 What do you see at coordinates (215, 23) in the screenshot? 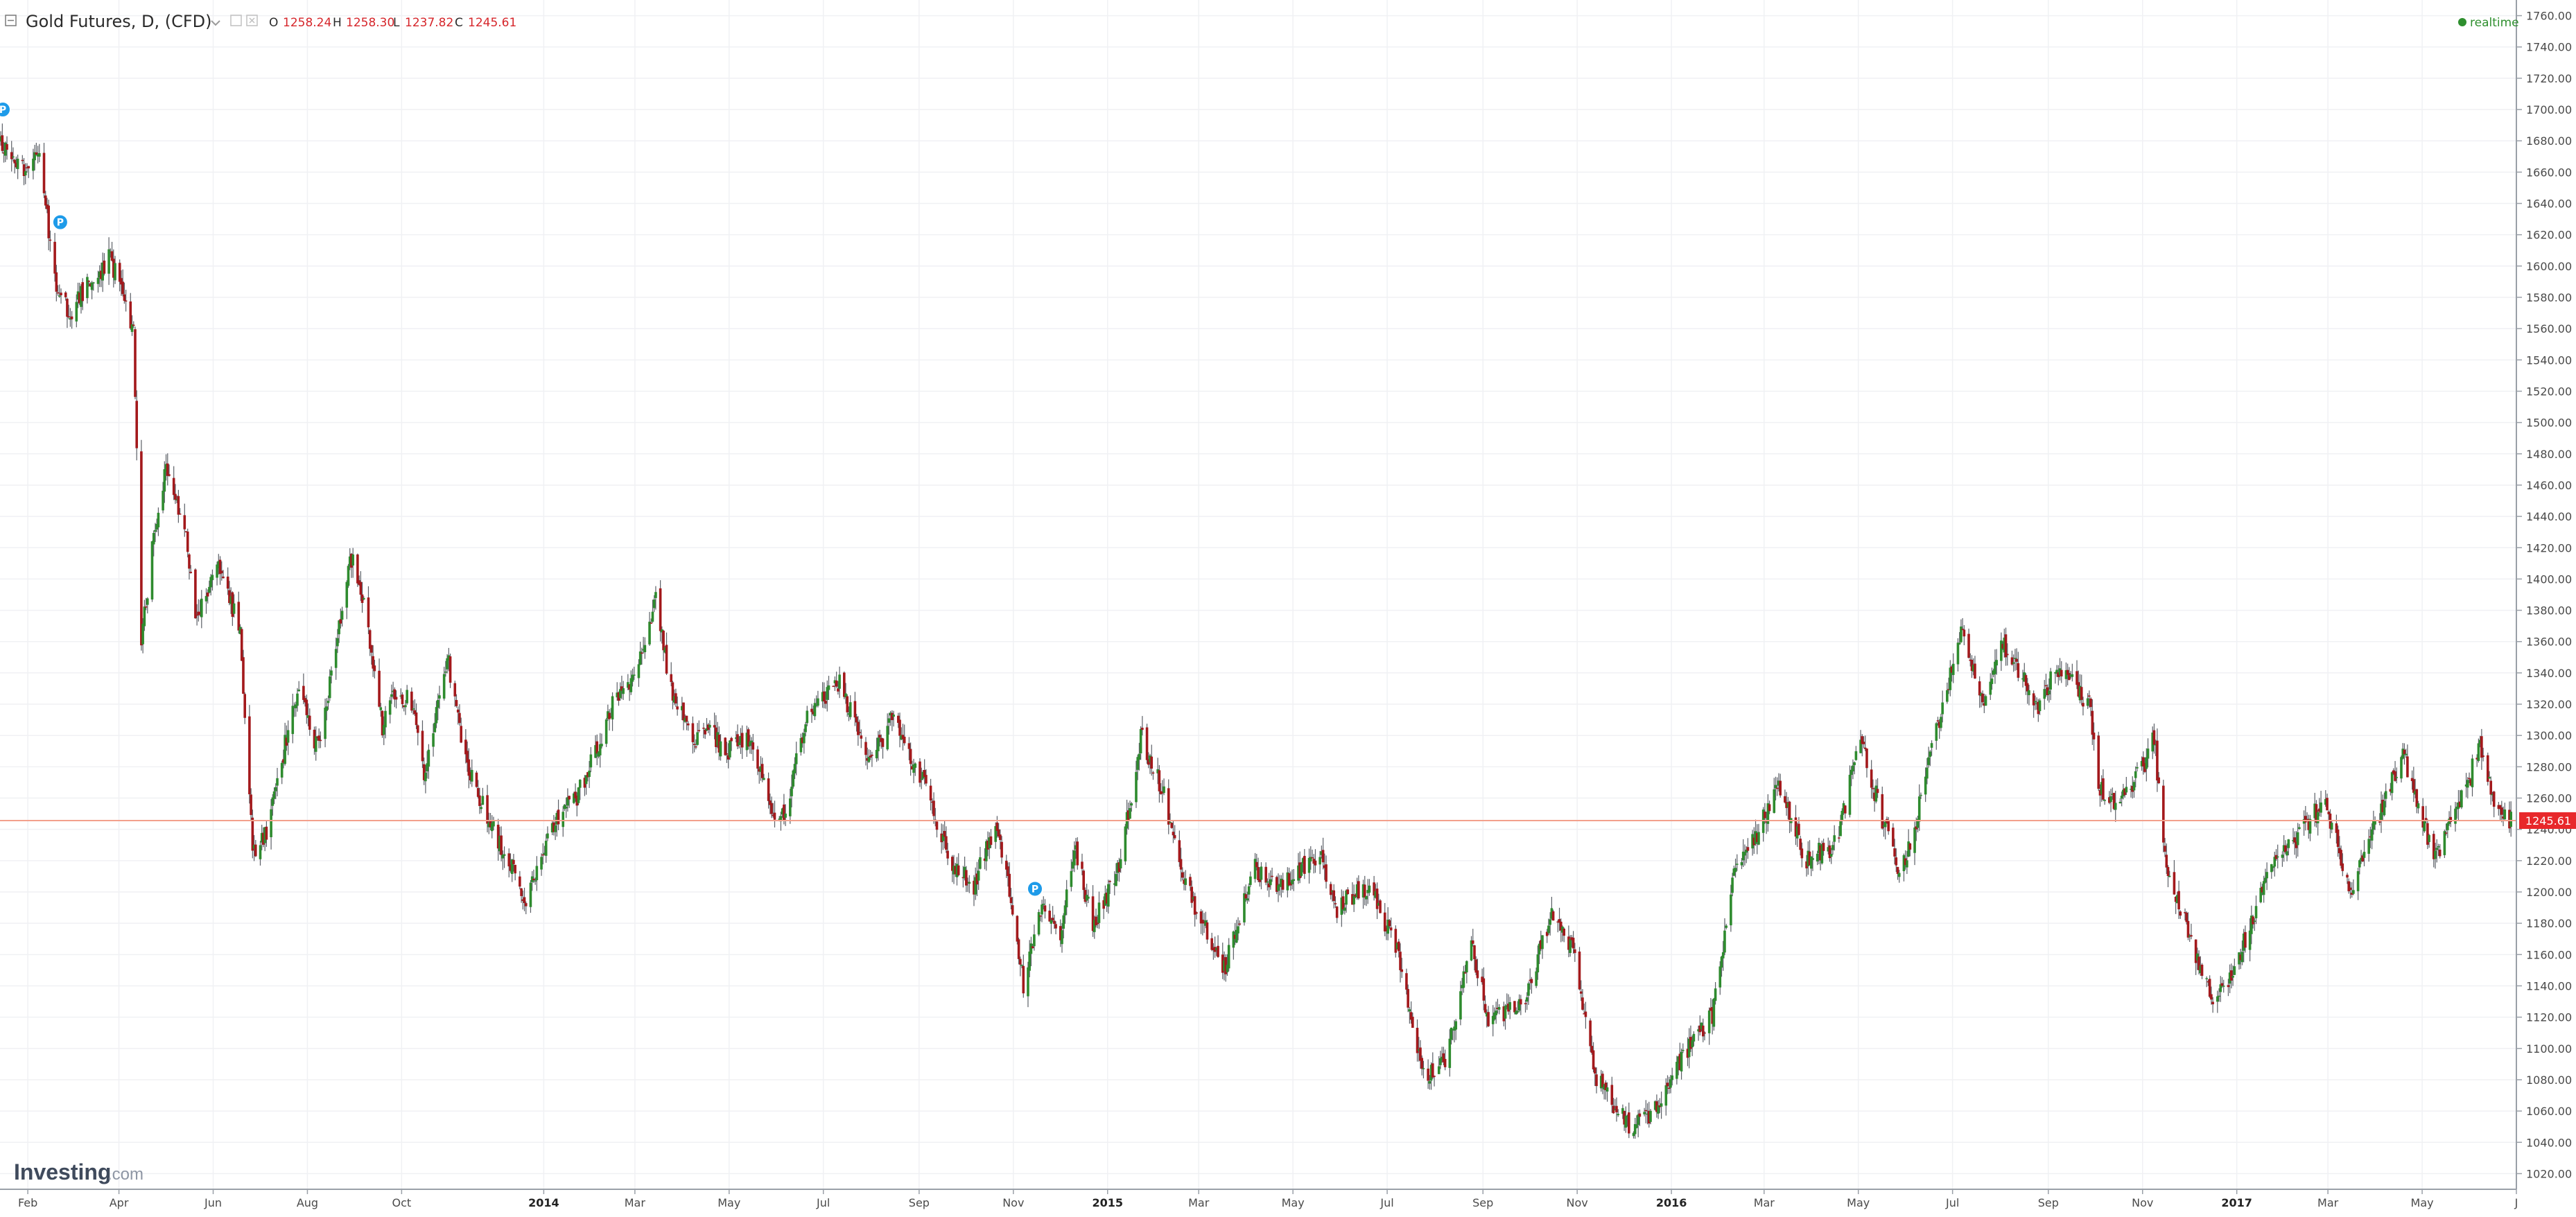
I see `chevron-down-icon` at bounding box center [215, 23].